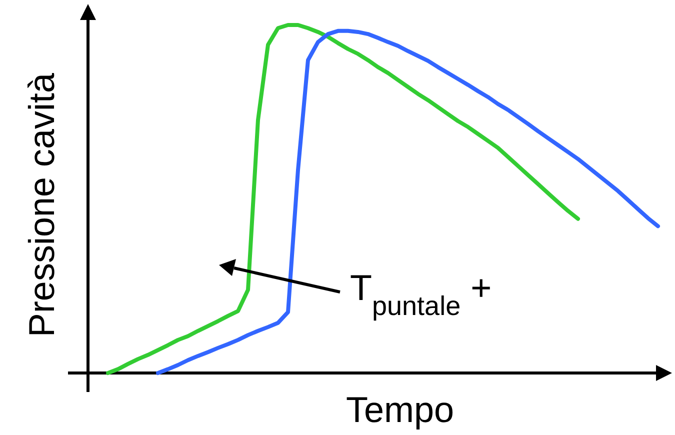  What do you see at coordinates (400, 409) in the screenshot?
I see `x-axis-title: Tempo` at bounding box center [400, 409].